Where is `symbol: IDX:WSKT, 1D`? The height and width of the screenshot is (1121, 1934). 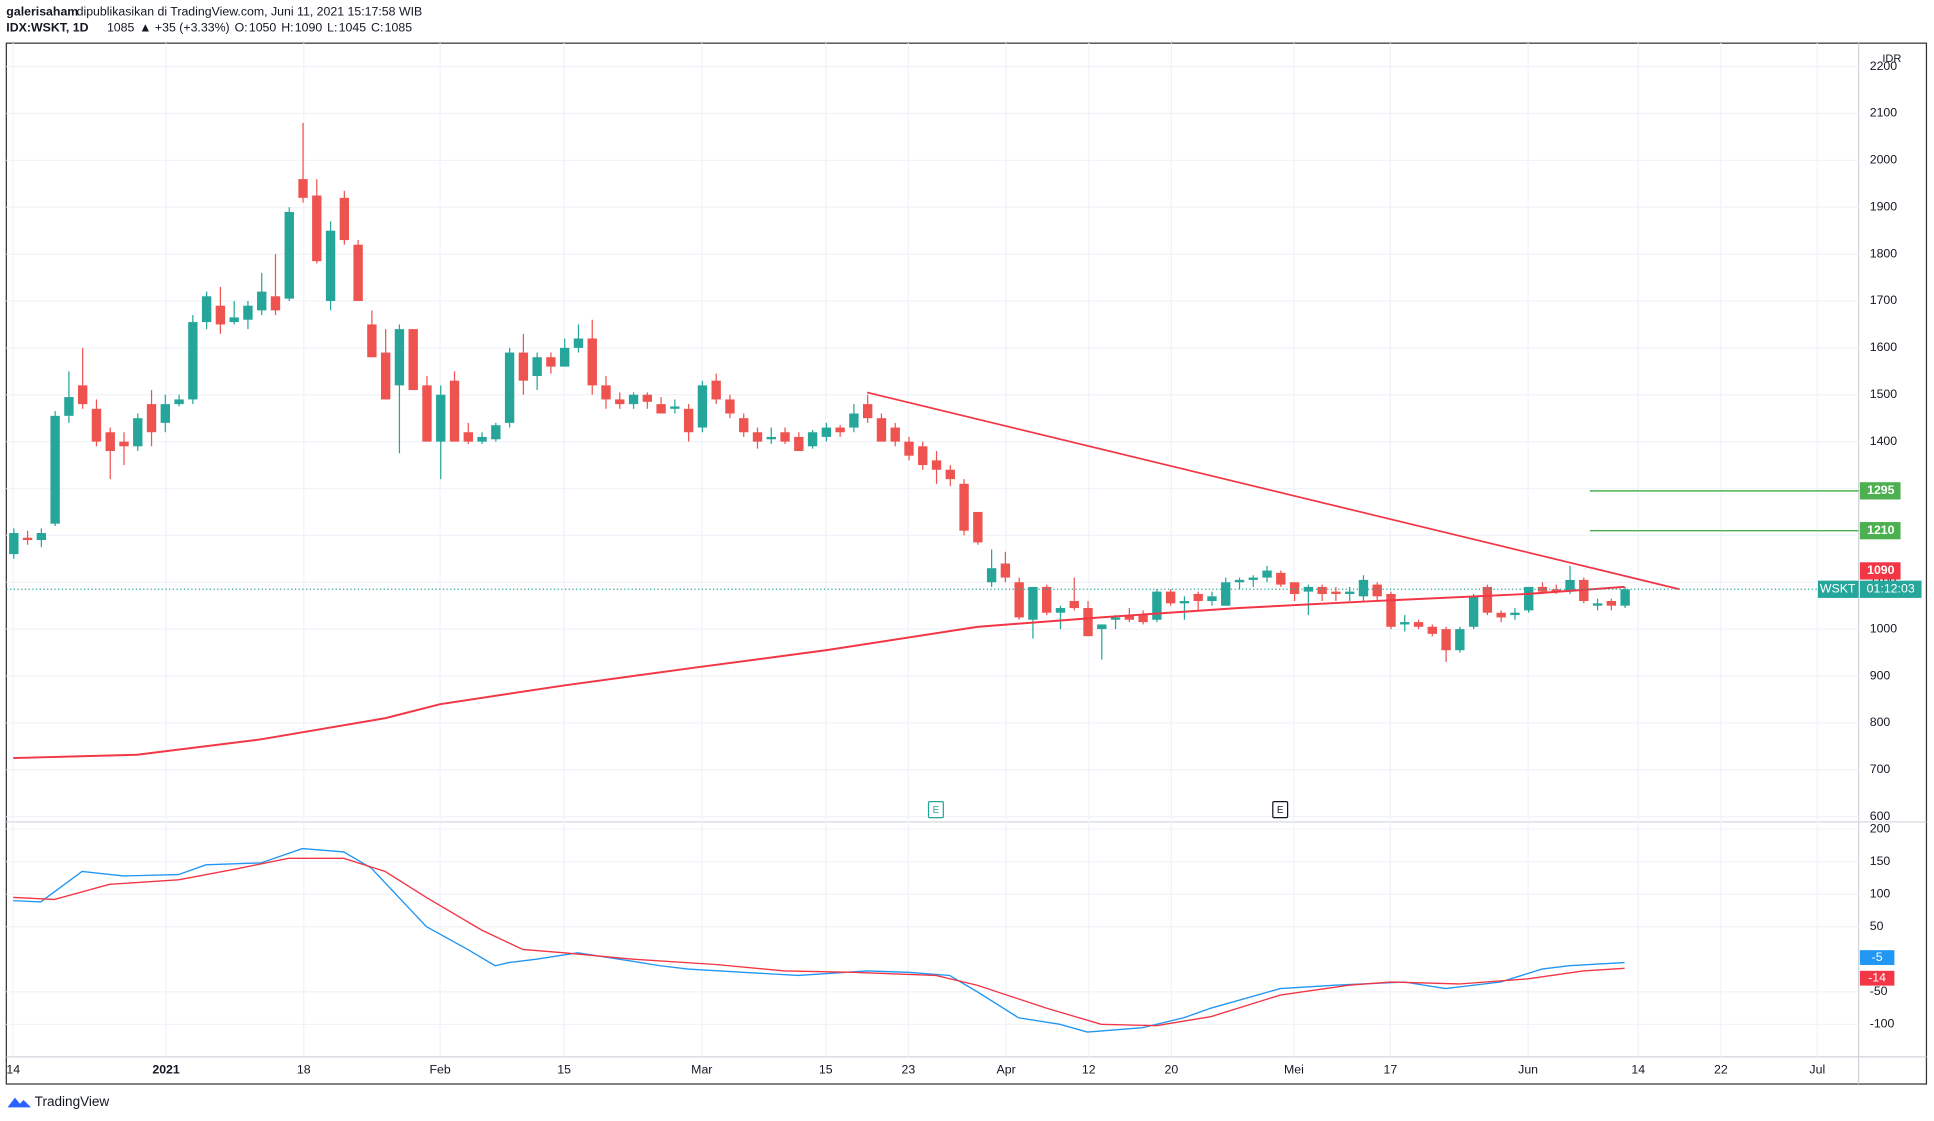 symbol: IDX:WSKT, 1D is located at coordinates (47, 28).